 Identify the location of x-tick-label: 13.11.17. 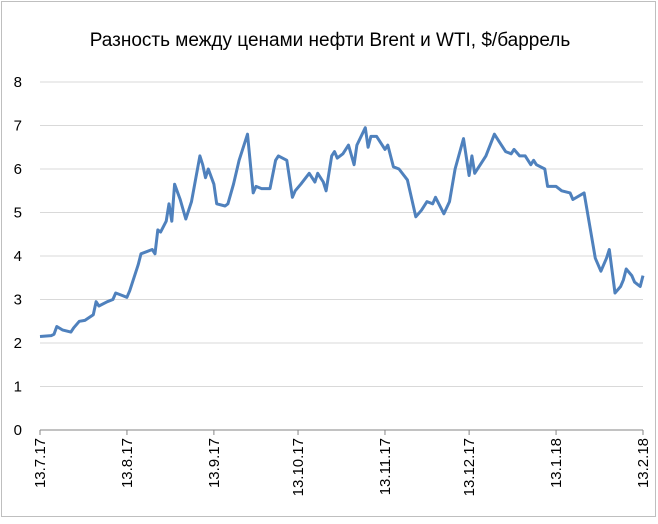
(385, 466).